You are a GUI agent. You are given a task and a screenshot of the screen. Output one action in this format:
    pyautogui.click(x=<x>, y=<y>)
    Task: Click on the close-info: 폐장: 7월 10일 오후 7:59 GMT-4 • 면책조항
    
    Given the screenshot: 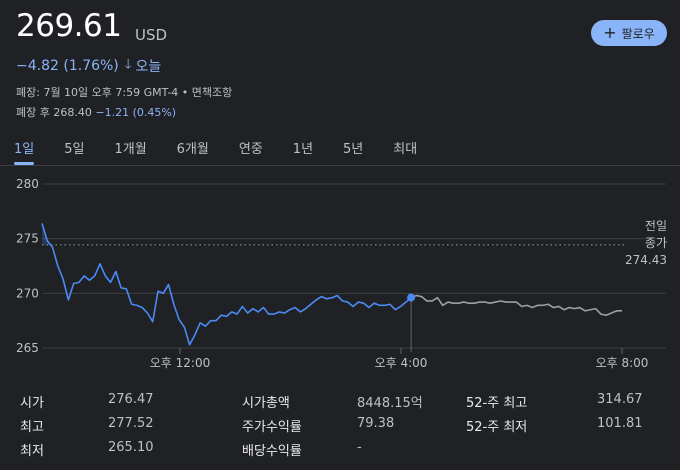 What is the action you would take?
    pyautogui.click(x=124, y=92)
    